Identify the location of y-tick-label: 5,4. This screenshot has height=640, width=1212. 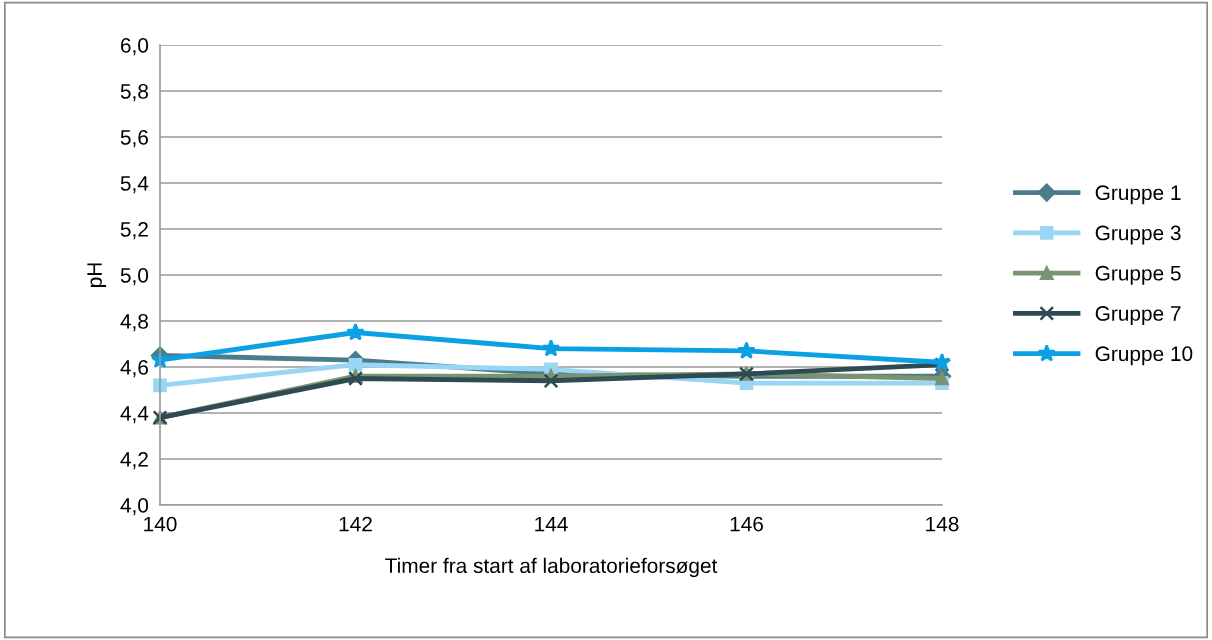
(134, 185).